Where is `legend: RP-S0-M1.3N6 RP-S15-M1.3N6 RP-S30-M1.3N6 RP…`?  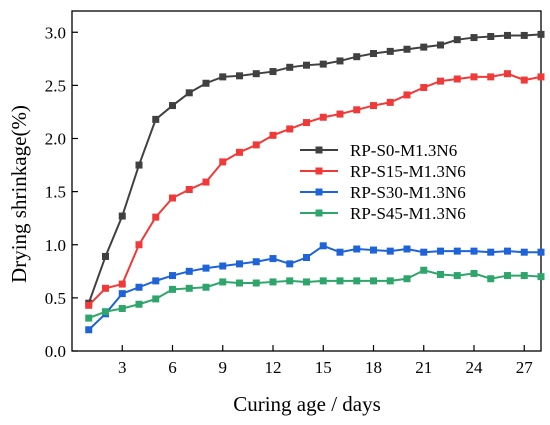 legend: RP-S0-M1.3N6 RP-S15-M1.3N6 RP-S30-M1.3N6 RP… is located at coordinates (383, 182).